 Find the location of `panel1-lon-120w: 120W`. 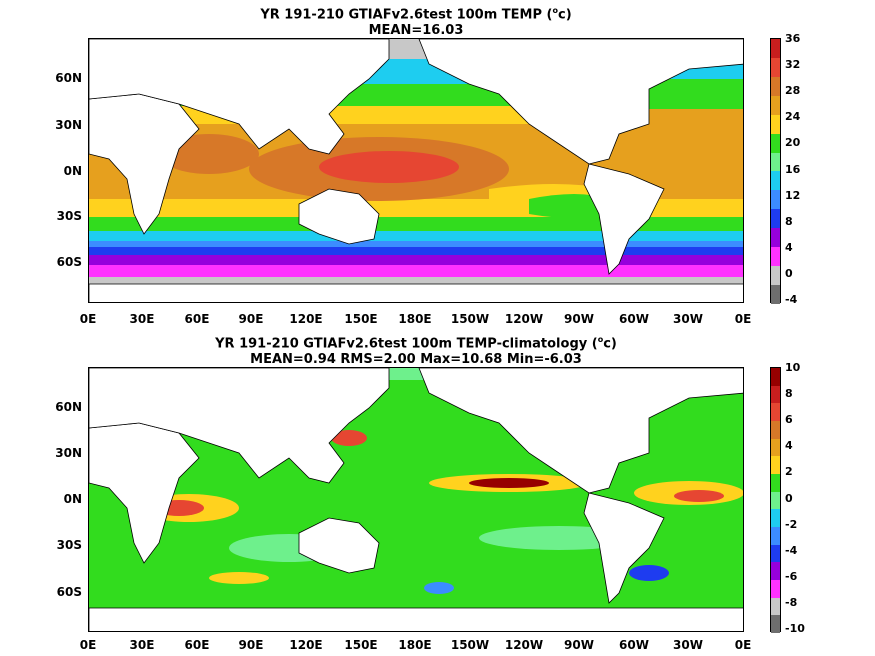

panel1-lon-120w: 120W is located at coordinates (524, 319).